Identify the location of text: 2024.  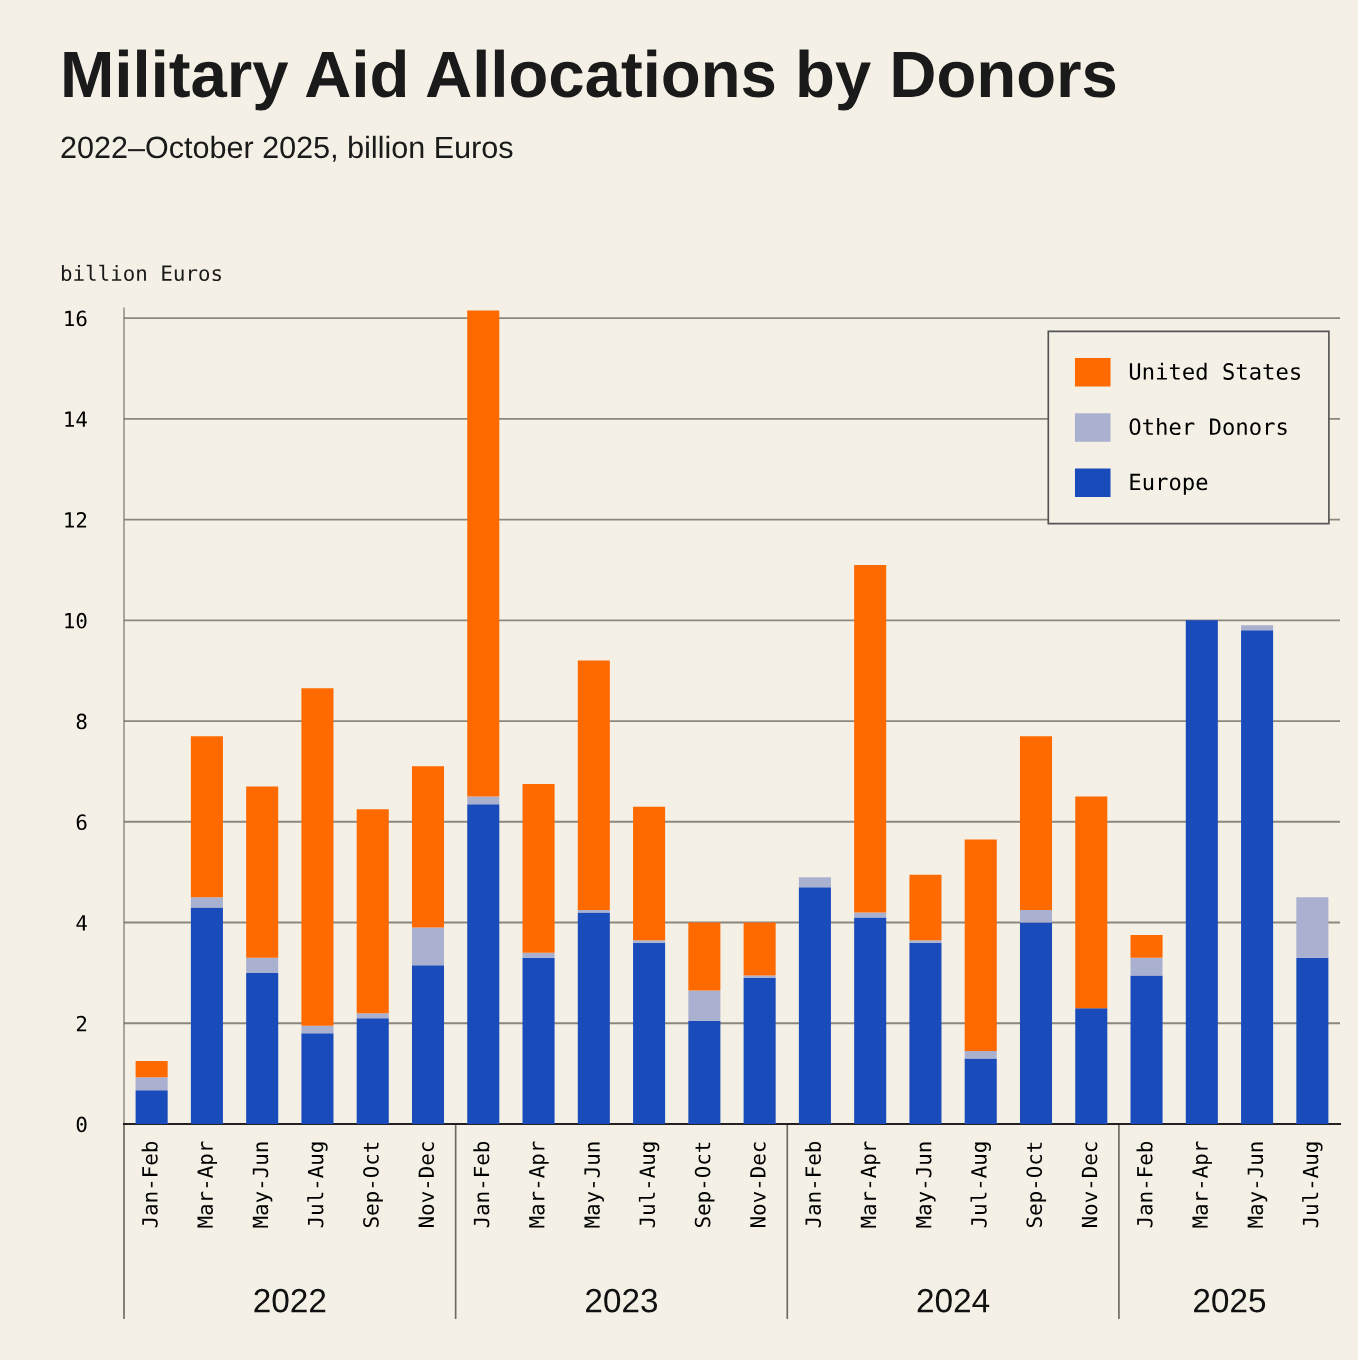
(953, 1300).